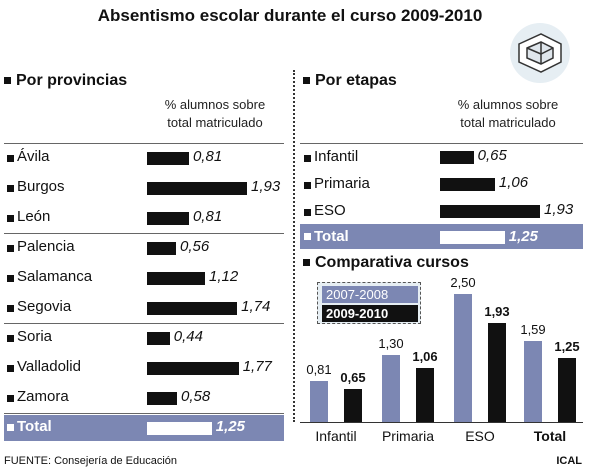 The image size is (590, 473). I want to click on value-label-6: 0,44, so click(188, 336).